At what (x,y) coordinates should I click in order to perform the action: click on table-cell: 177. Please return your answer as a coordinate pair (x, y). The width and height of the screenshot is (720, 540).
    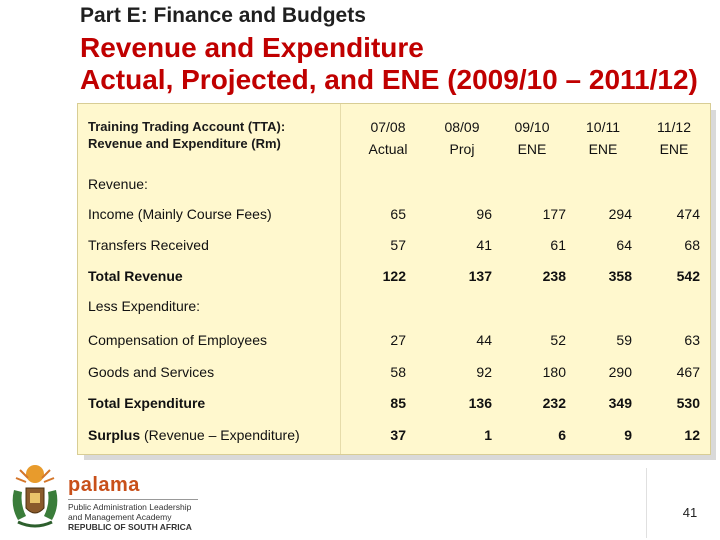
    Looking at the image, I should click on (554, 214).